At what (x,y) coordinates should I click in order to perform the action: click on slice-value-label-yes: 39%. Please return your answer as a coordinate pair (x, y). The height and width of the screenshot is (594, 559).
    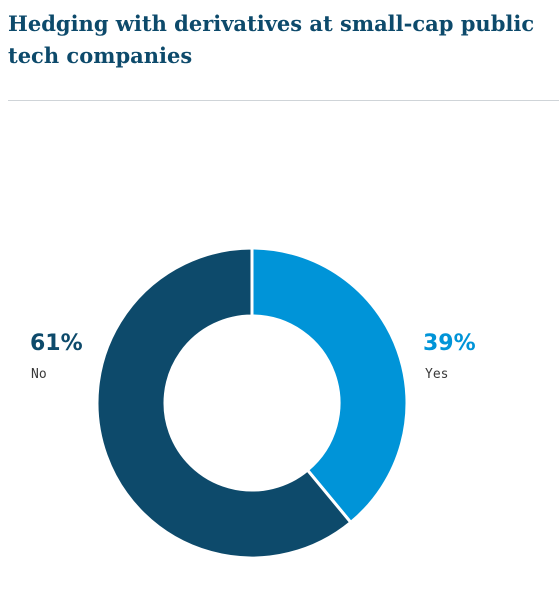
    Looking at the image, I should click on (449, 343).